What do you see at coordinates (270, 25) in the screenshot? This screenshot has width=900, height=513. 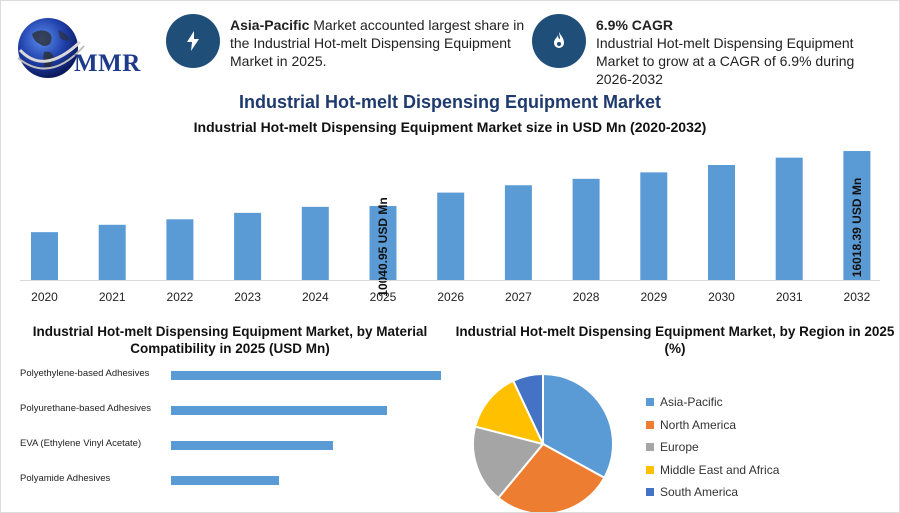 I see `kpi-1-bold: Asia-Pacific` at bounding box center [270, 25].